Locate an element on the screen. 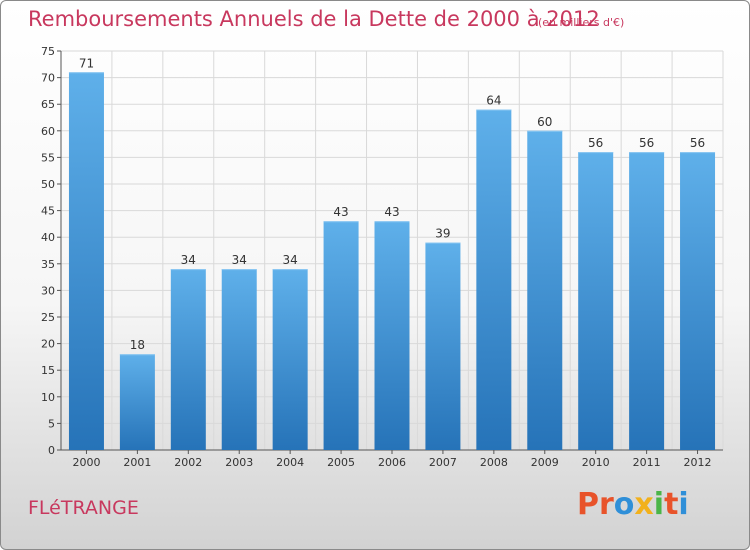  data-label: 71 is located at coordinates (86, 63).